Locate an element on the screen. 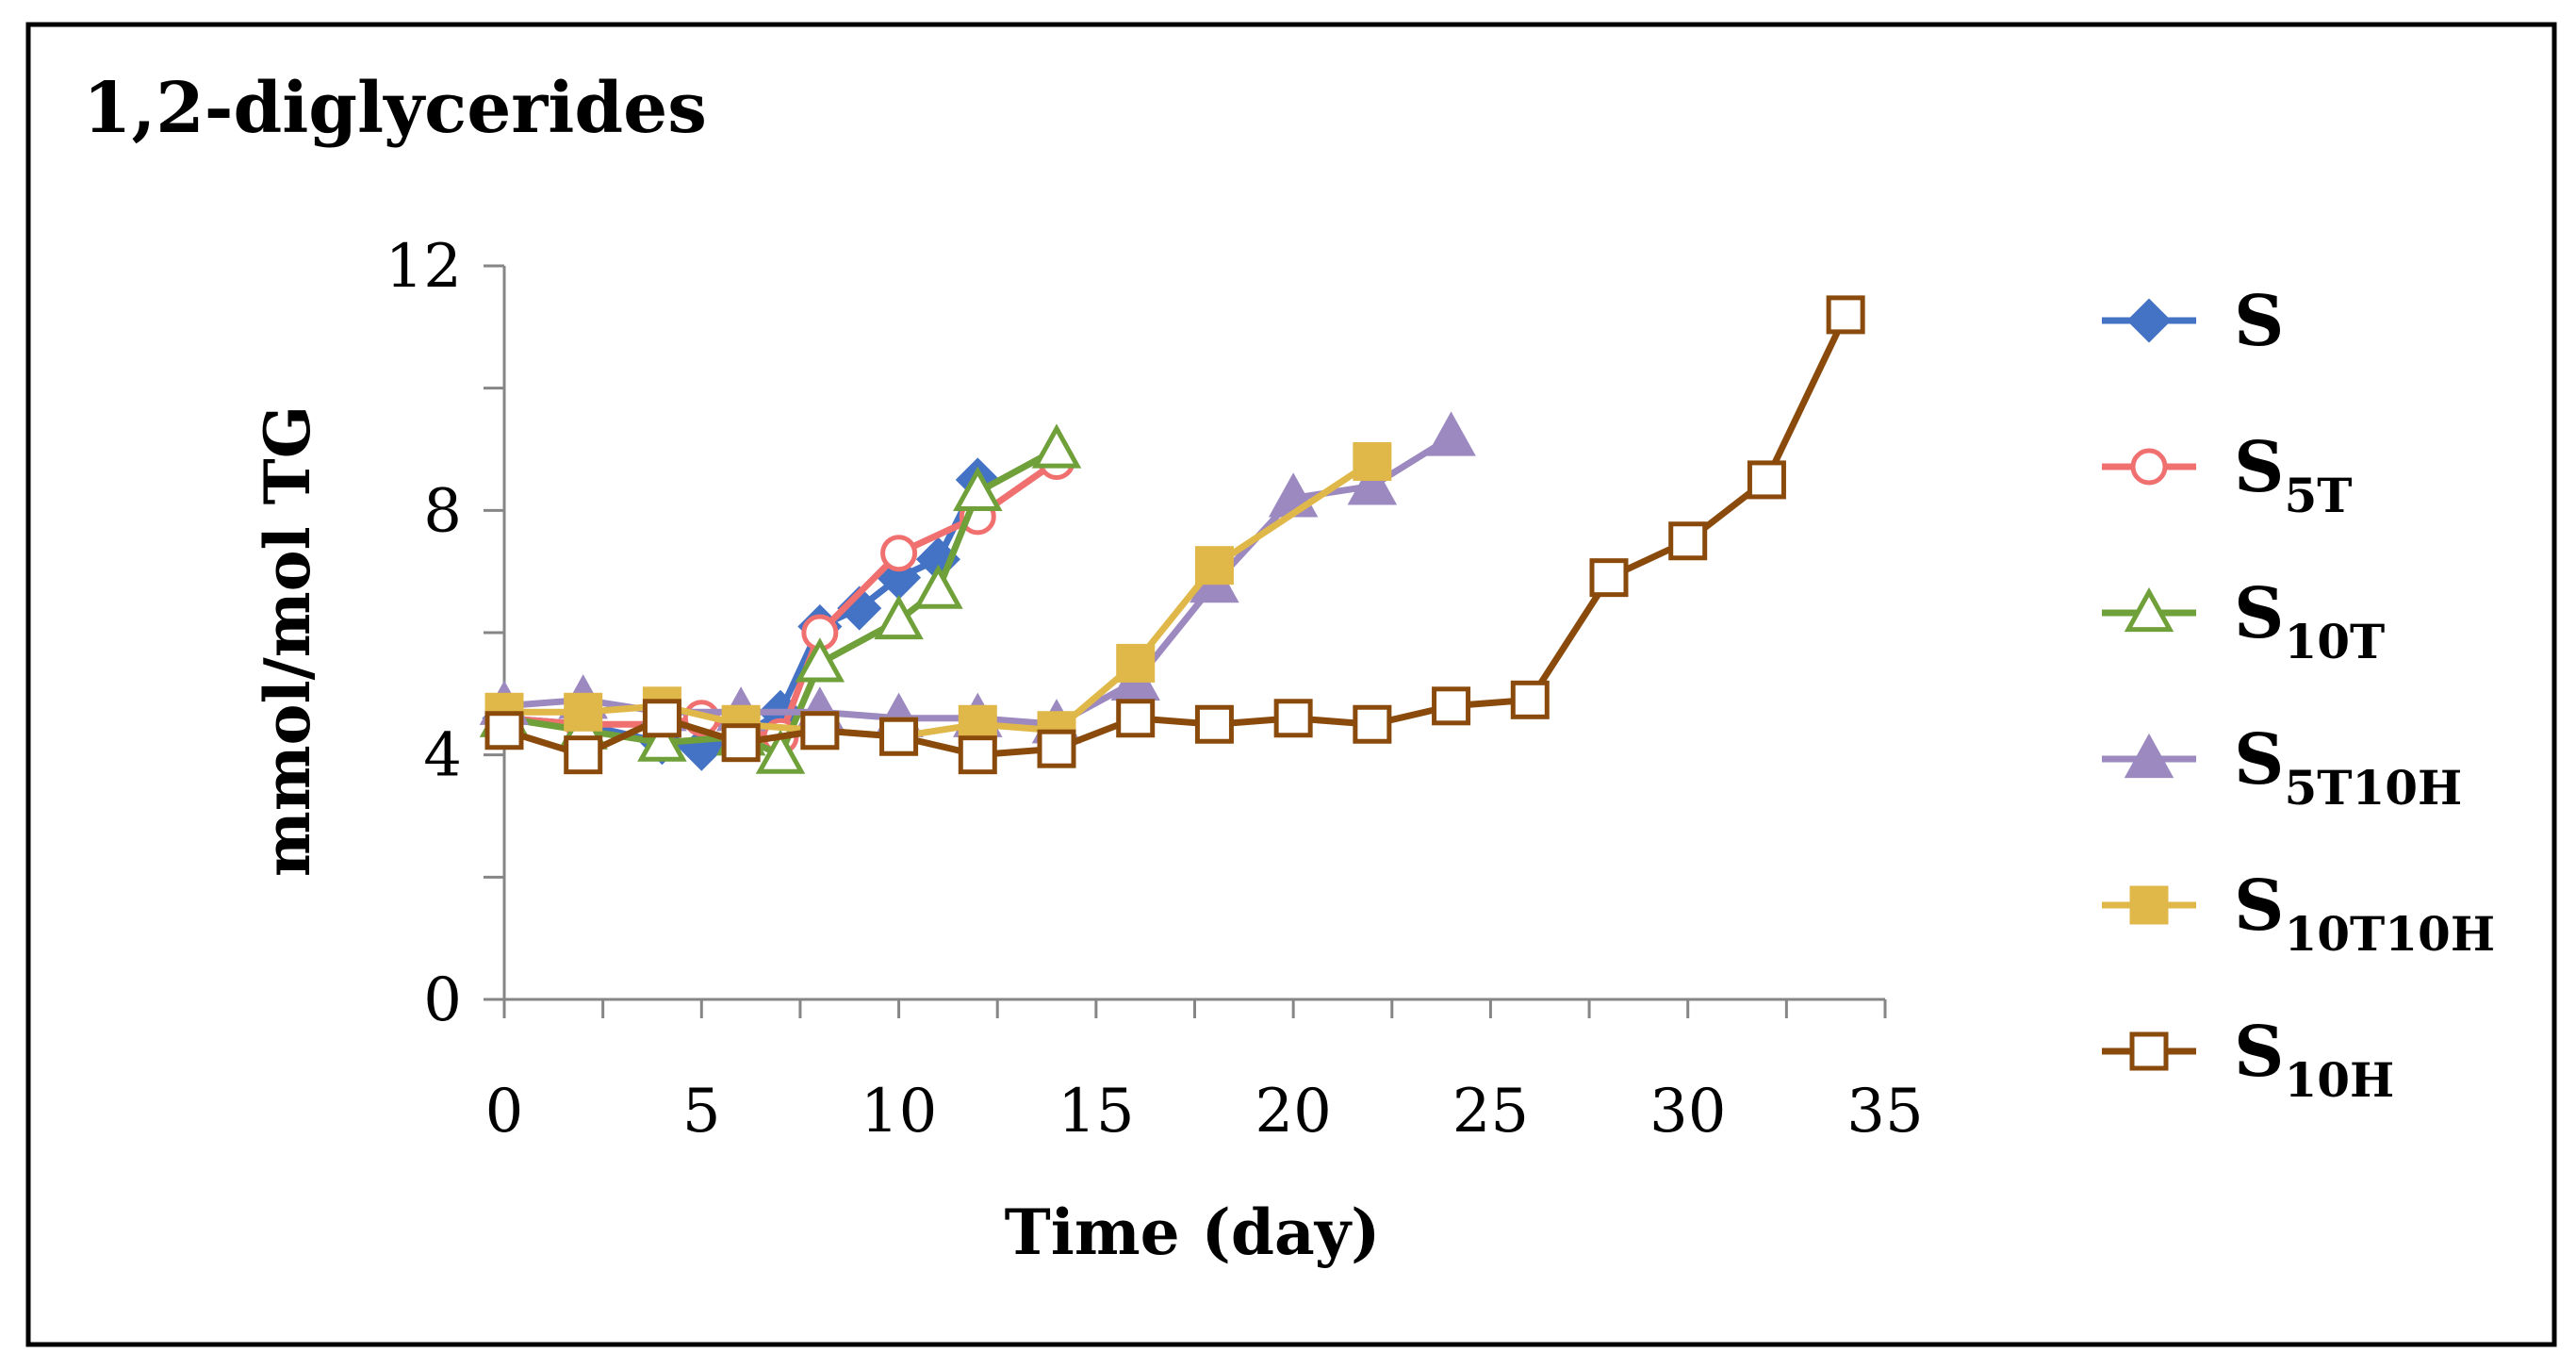  legend-label: S10T is located at coordinates (2309, 621).